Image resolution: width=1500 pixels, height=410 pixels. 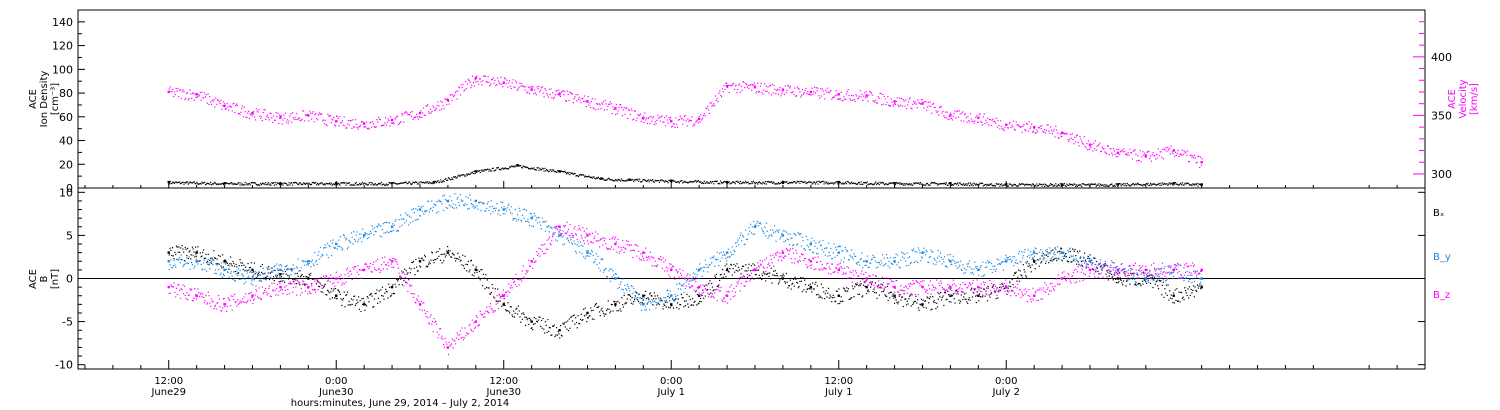 I want to click on velocity-tick-label: 350, so click(x=1441, y=115).